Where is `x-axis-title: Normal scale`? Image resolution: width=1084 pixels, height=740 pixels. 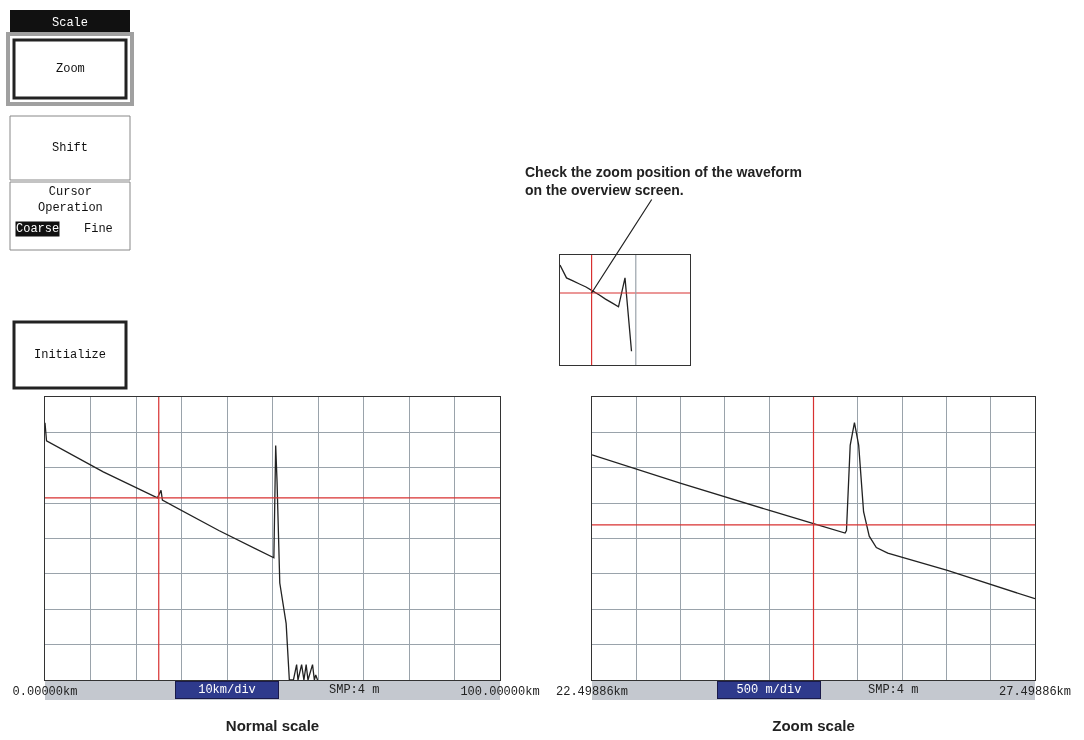
x-axis-title: Normal scale is located at coordinates (272, 726).